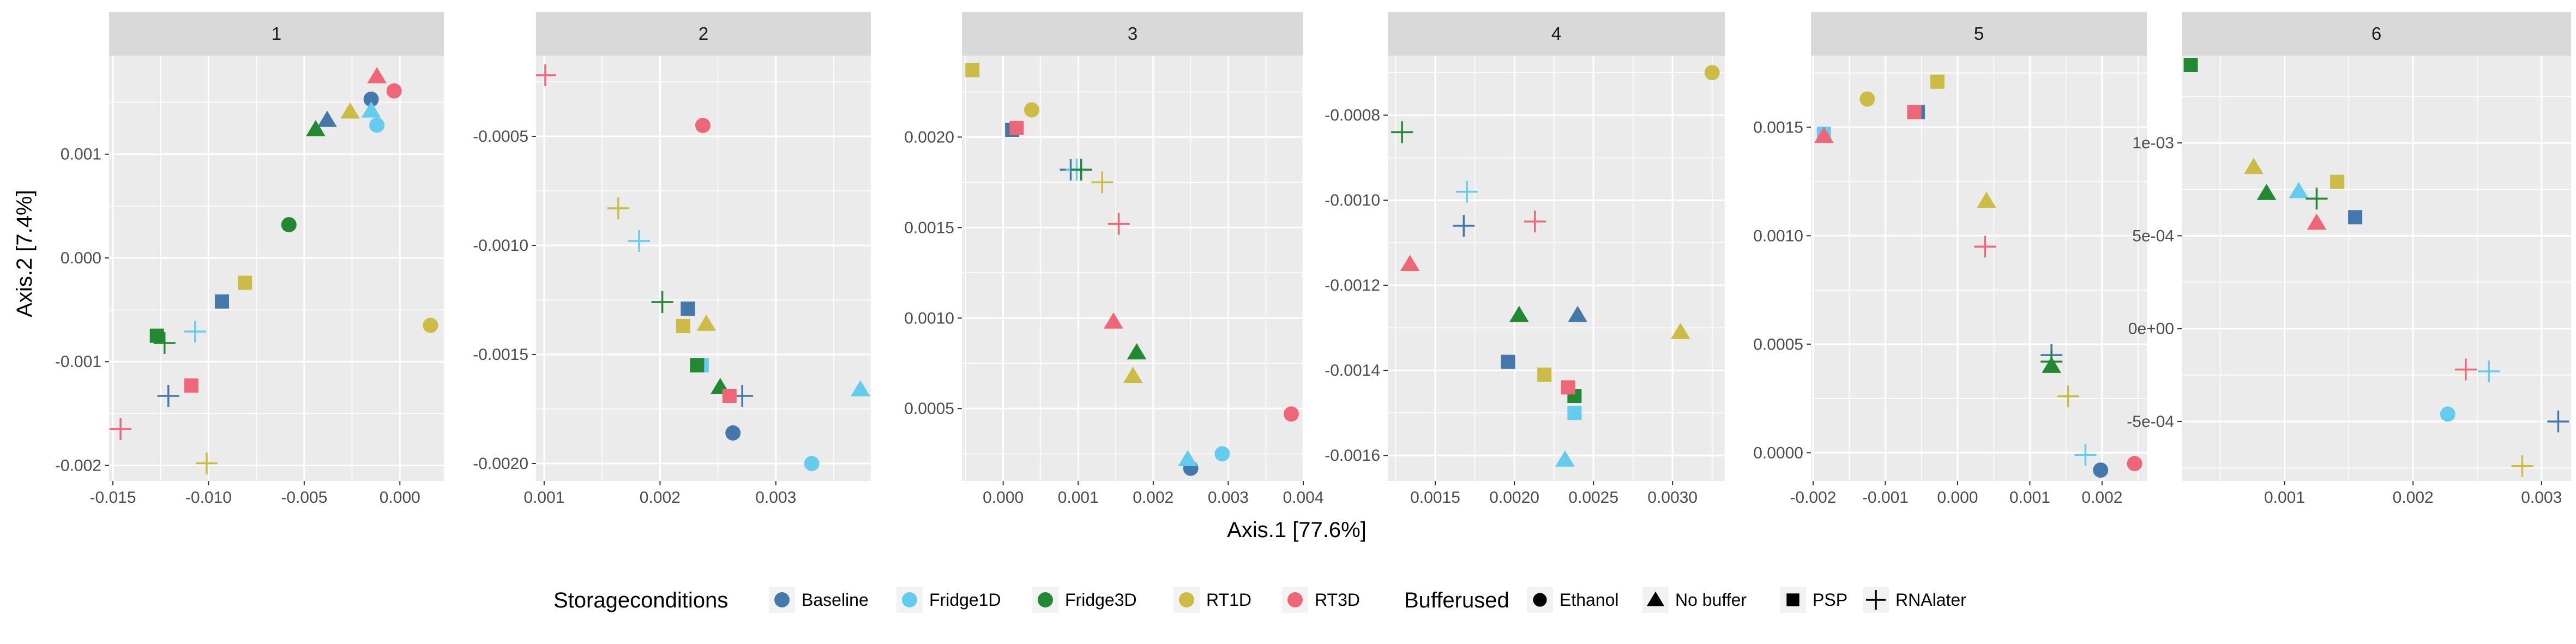 This screenshot has height=644, width=2576. I want to click on y-tick-label: 0e+00, so click(2151, 329).